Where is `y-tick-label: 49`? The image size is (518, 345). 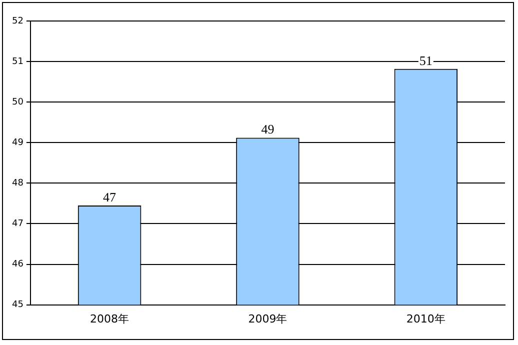 y-tick-label: 49 is located at coordinates (18, 143).